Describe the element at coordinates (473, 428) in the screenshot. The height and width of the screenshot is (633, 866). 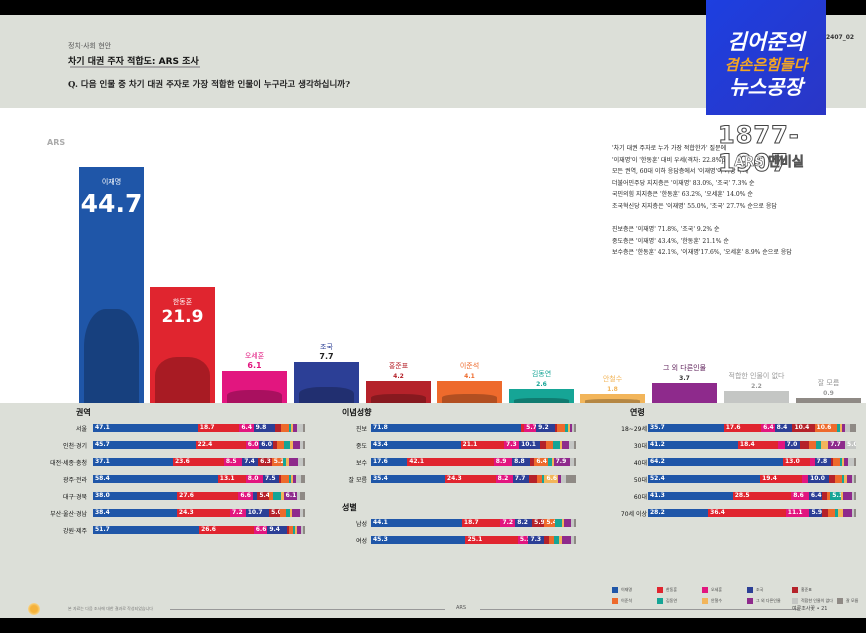
I see `stacked-bar-row: 71.8 5.7 9.2` at that location.